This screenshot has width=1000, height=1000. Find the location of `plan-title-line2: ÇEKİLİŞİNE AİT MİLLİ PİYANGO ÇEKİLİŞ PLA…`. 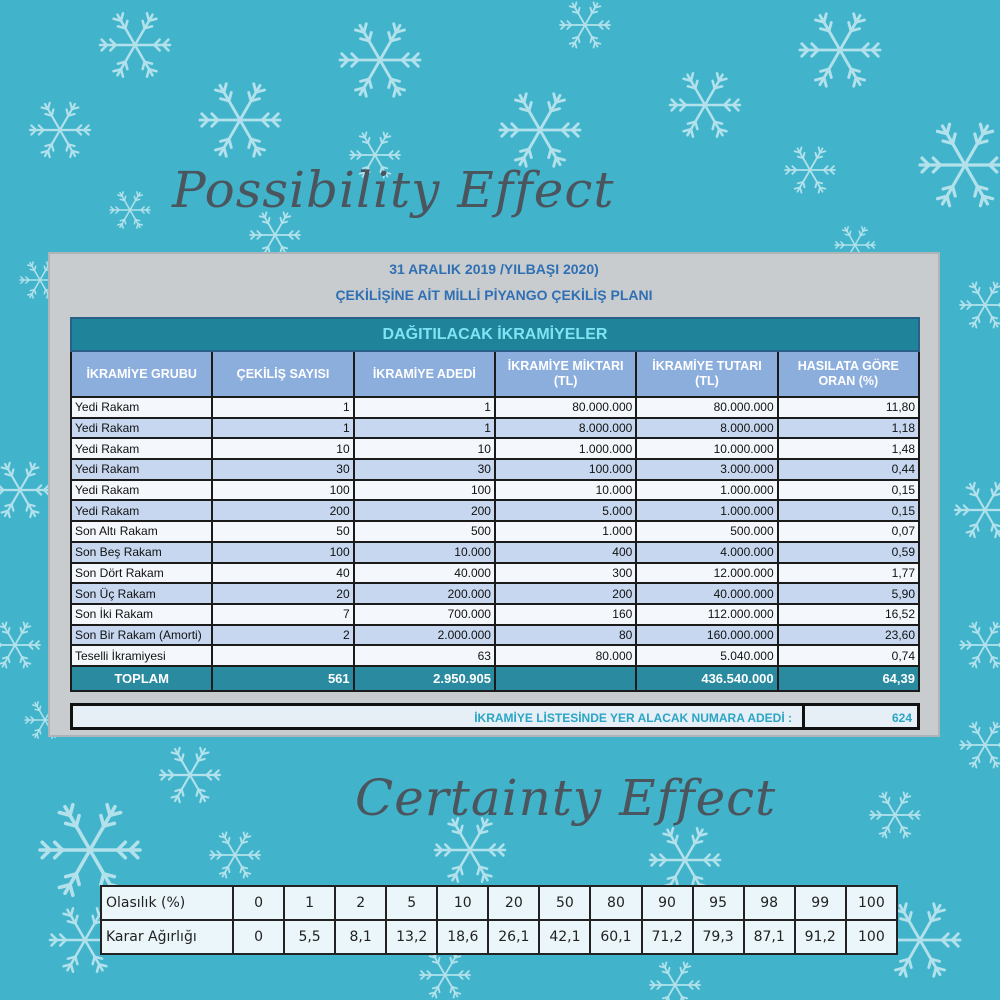

plan-title-line2: ÇEKİLİŞİNE AİT MİLLİ PİYANGO ÇEKİLİŞ PLA… is located at coordinates (494, 295).